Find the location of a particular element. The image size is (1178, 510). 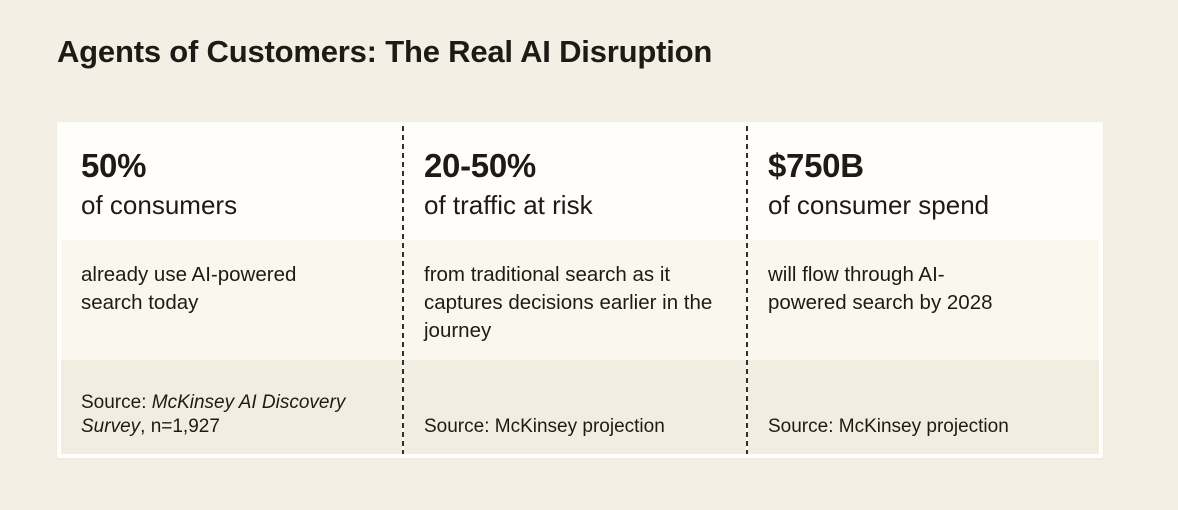

stat-label: of consumers is located at coordinates (159, 204).